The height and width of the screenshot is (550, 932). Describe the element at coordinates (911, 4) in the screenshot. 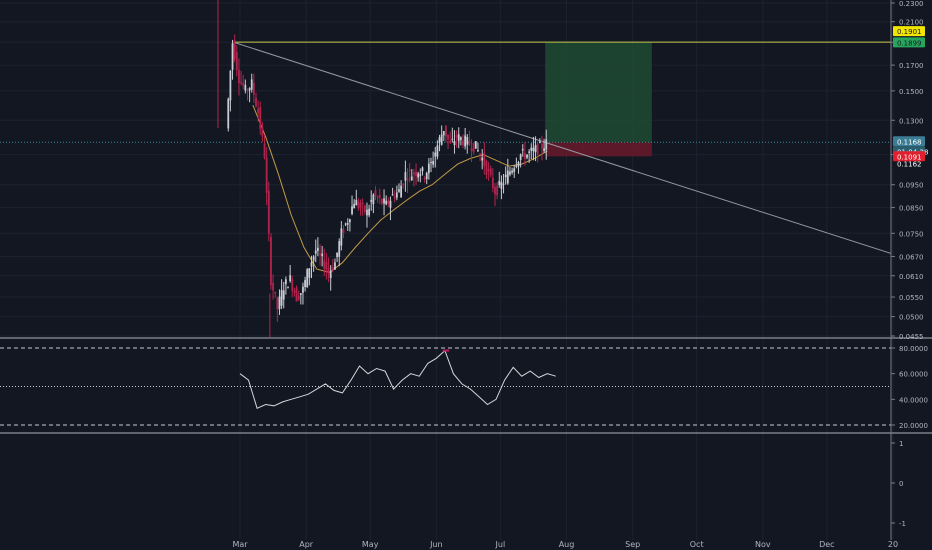

I see `y-tick-label: 0.2300` at that location.